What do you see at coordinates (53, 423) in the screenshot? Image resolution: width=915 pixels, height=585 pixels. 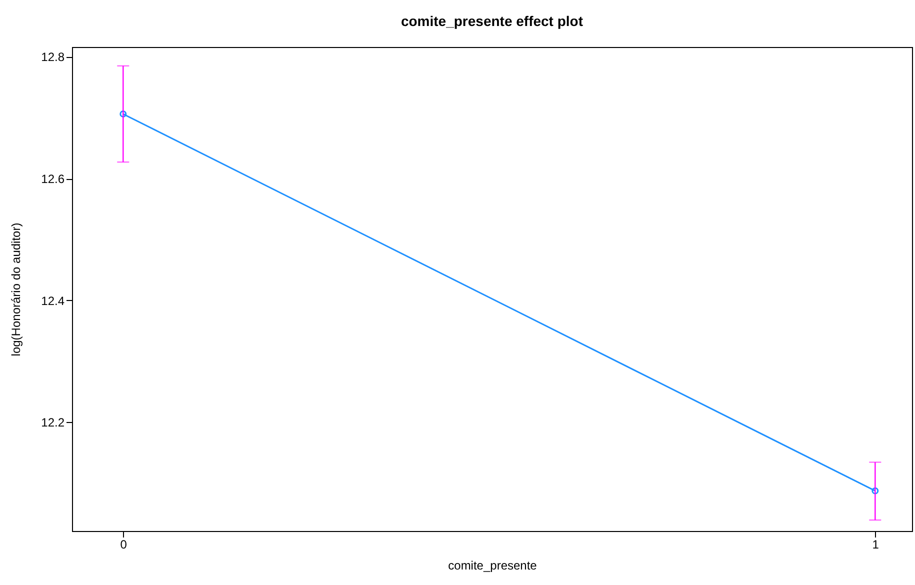 I see `y-tick-label: 12.2` at bounding box center [53, 423].